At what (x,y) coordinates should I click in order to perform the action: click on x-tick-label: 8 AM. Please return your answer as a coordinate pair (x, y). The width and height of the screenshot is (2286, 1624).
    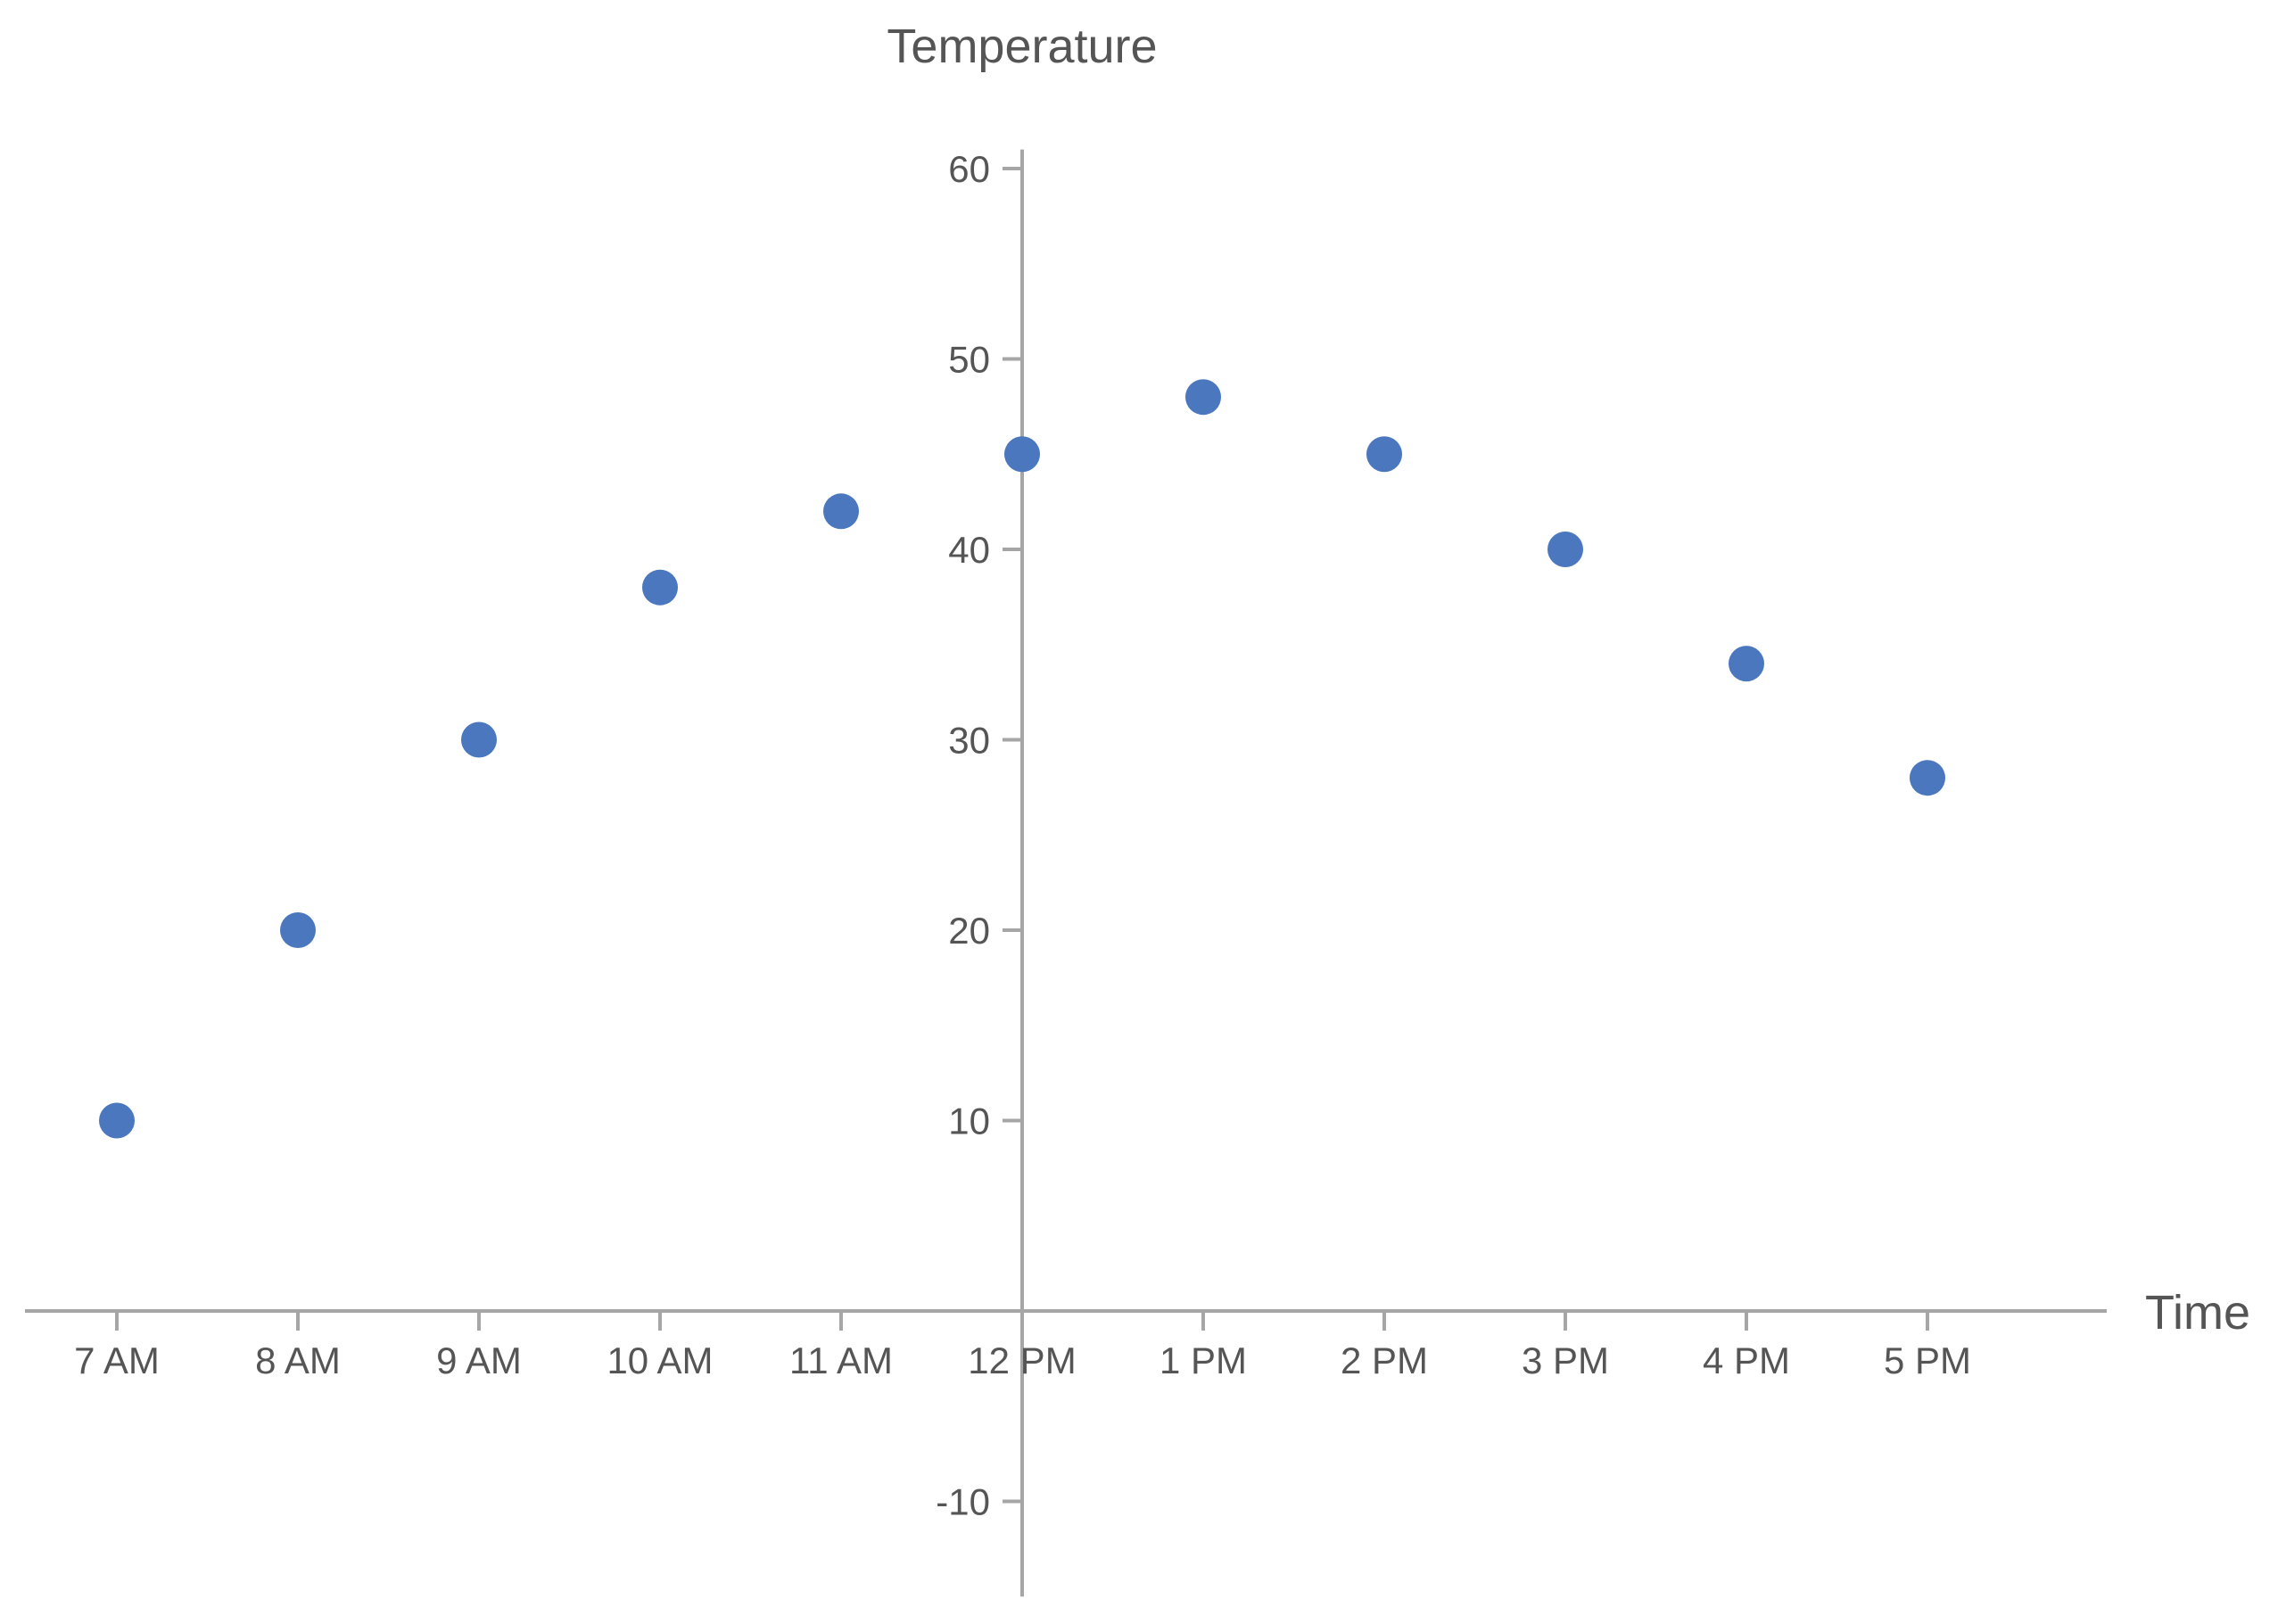
    Looking at the image, I should click on (298, 1360).